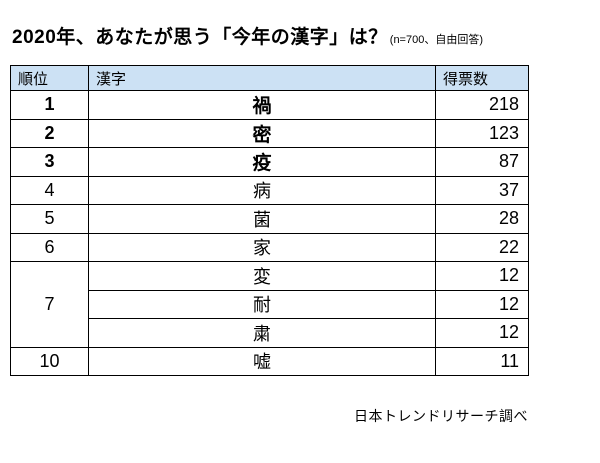 This screenshot has height=463, width=600. What do you see at coordinates (262, 361) in the screenshot?
I see `kanji-cell: 嘘` at bounding box center [262, 361].